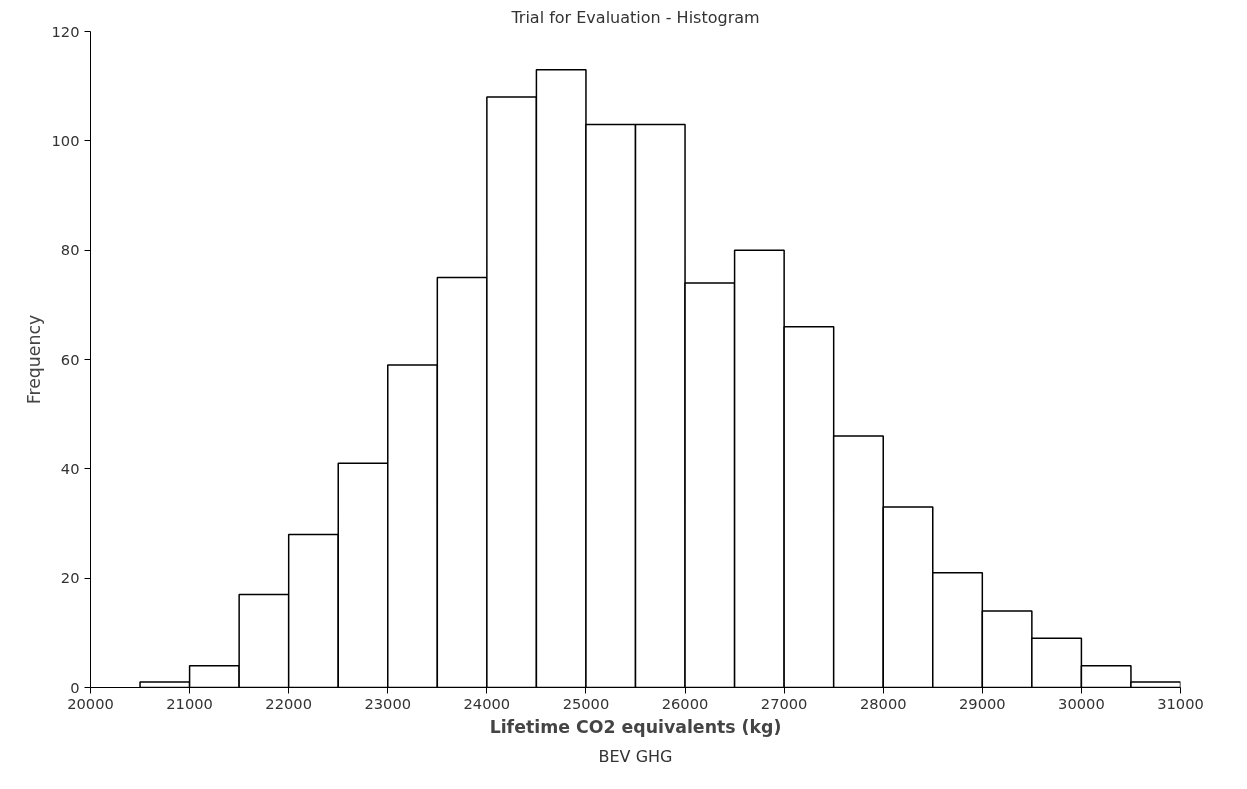 This screenshot has width=1247, height=789. I want to click on x-tick-label: 23000, so click(388, 703).